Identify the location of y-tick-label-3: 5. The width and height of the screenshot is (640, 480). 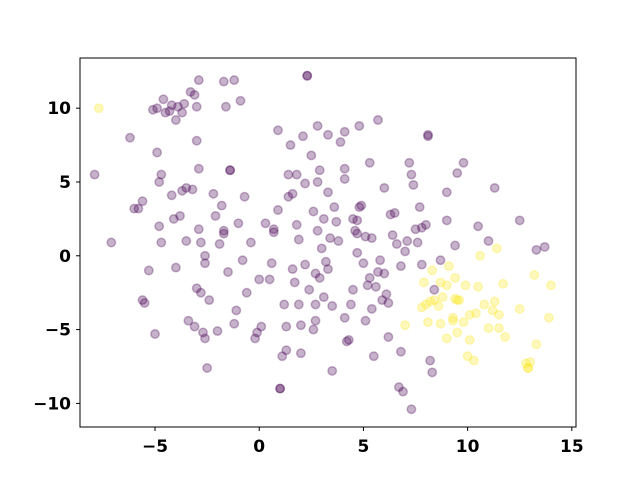
(65, 183).